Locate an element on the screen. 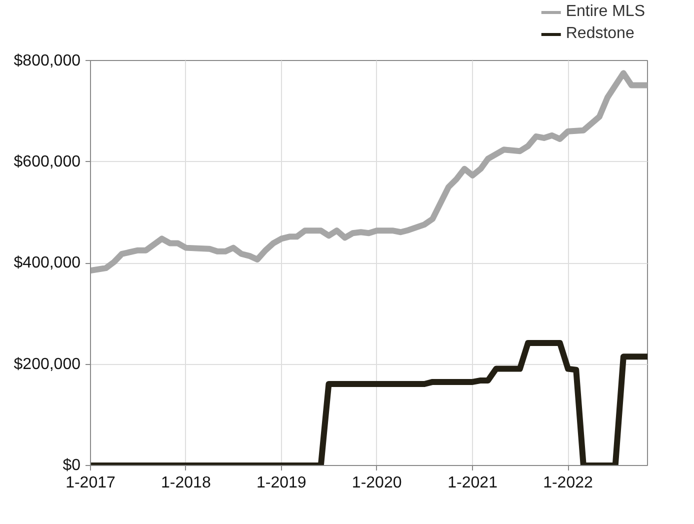  y-tick-label: $600,000 is located at coordinates (47, 161).